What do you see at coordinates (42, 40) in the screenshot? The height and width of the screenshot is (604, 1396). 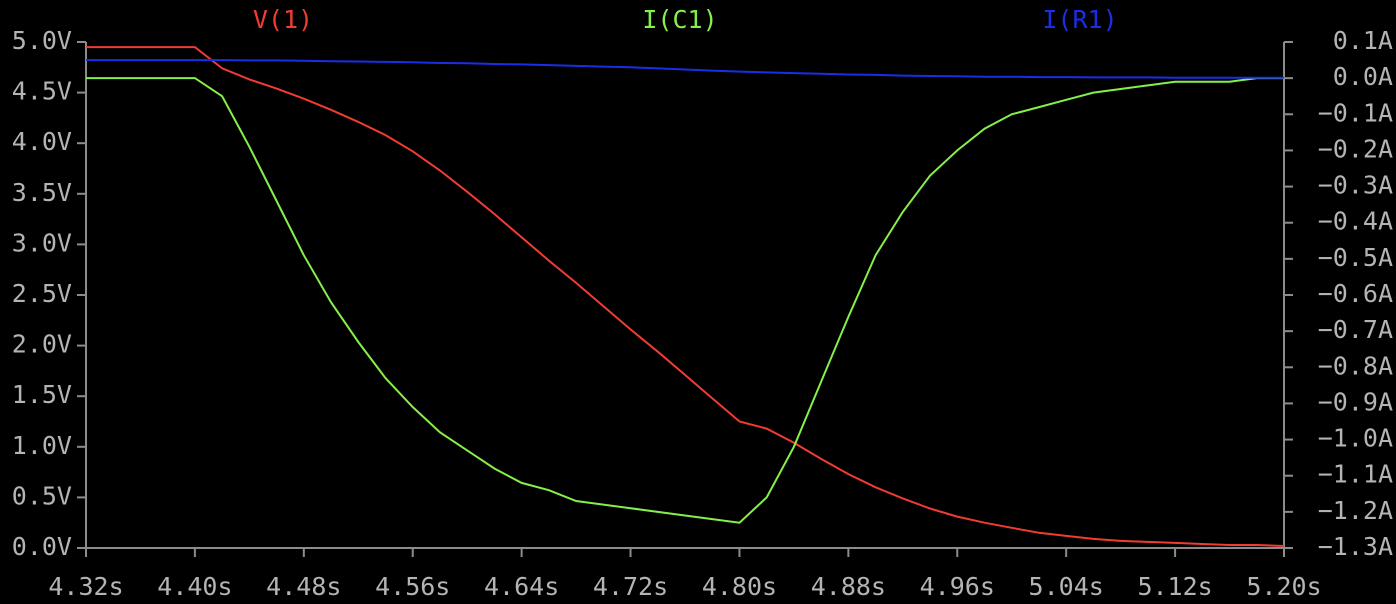 I see `y-tick-label: 5.0V` at bounding box center [42, 40].